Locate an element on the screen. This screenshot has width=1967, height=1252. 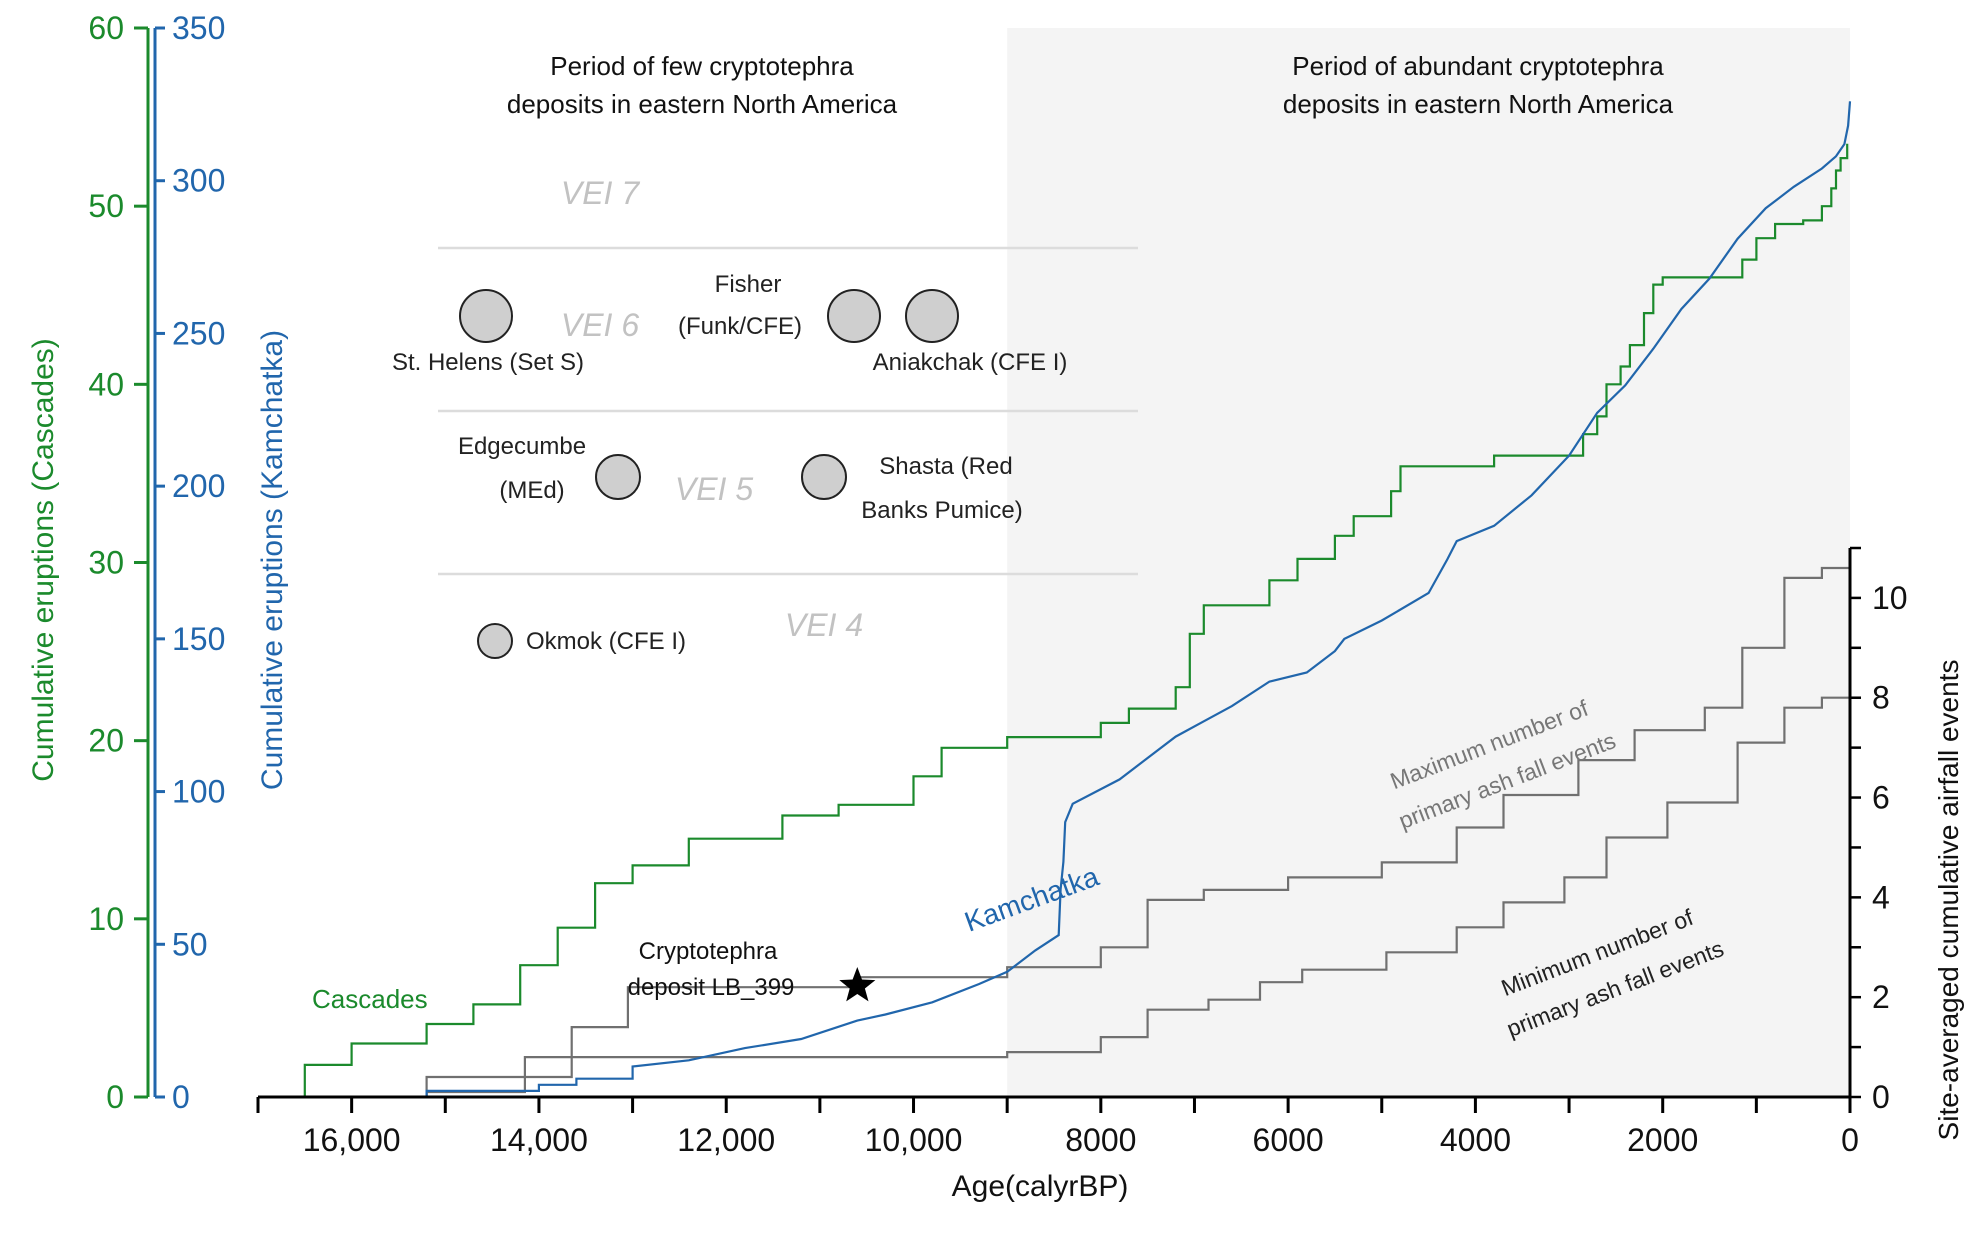
airfall-tick-label-2: 2 is located at coordinates (1881, 997).